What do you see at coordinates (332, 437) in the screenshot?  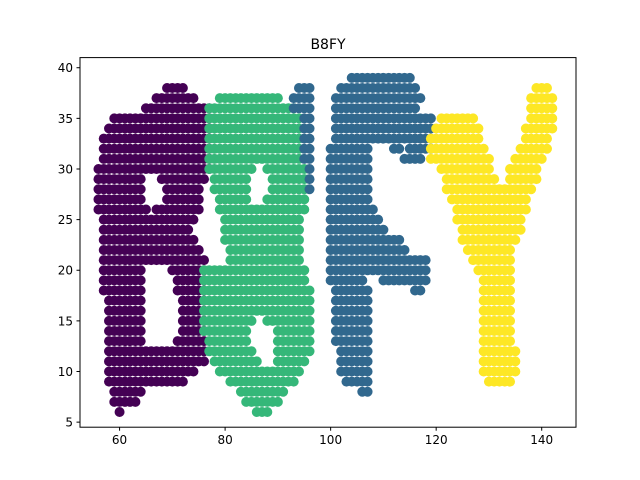 I see `x-axis: 60 80 100 120 140` at bounding box center [332, 437].